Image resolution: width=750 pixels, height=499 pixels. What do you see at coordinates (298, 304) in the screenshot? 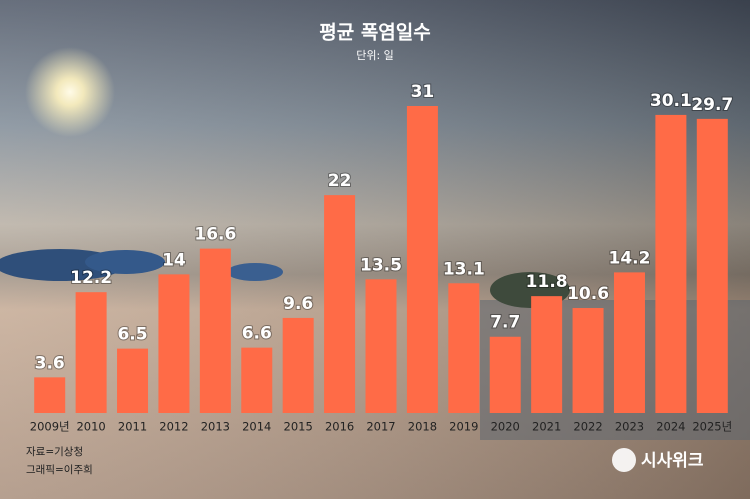
I see `value-label: 9.6` at bounding box center [298, 304].